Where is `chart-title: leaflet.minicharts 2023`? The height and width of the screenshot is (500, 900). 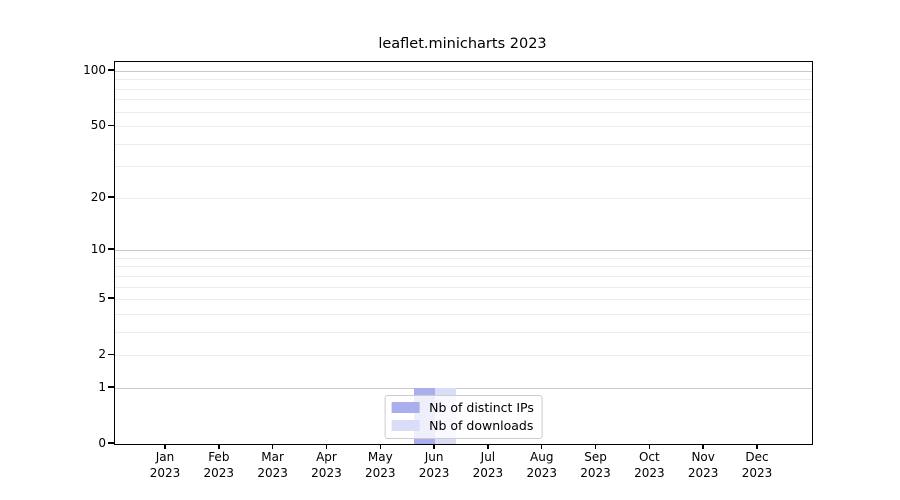
chart-title: leaflet.minicharts 2023 is located at coordinates (462, 44).